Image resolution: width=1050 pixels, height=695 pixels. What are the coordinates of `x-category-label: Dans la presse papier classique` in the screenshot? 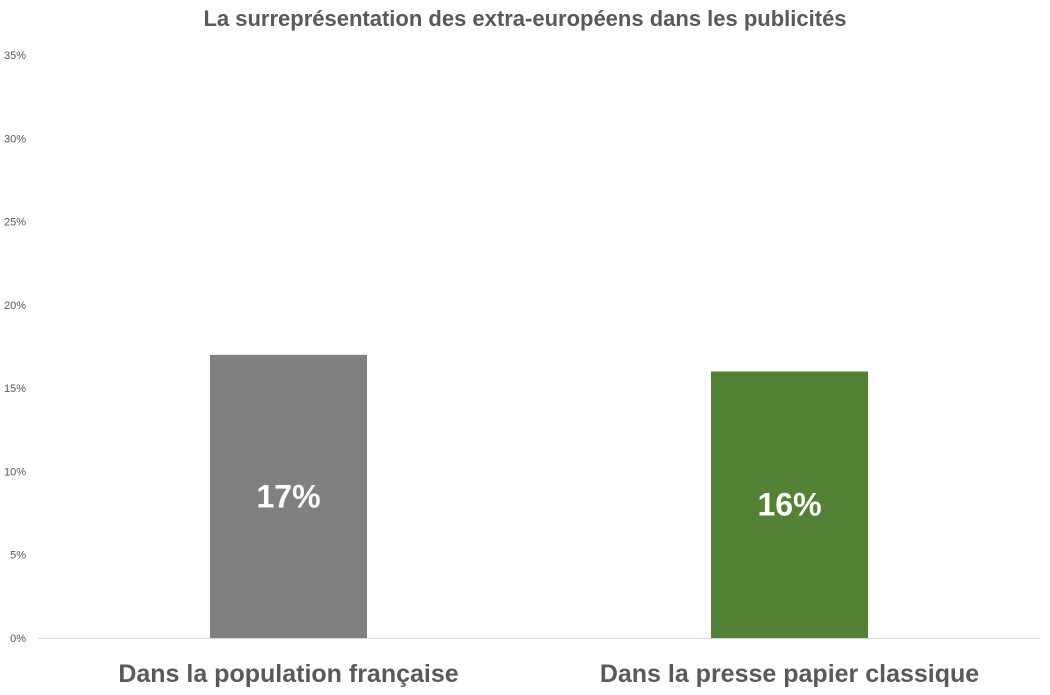 It's located at (789, 674).